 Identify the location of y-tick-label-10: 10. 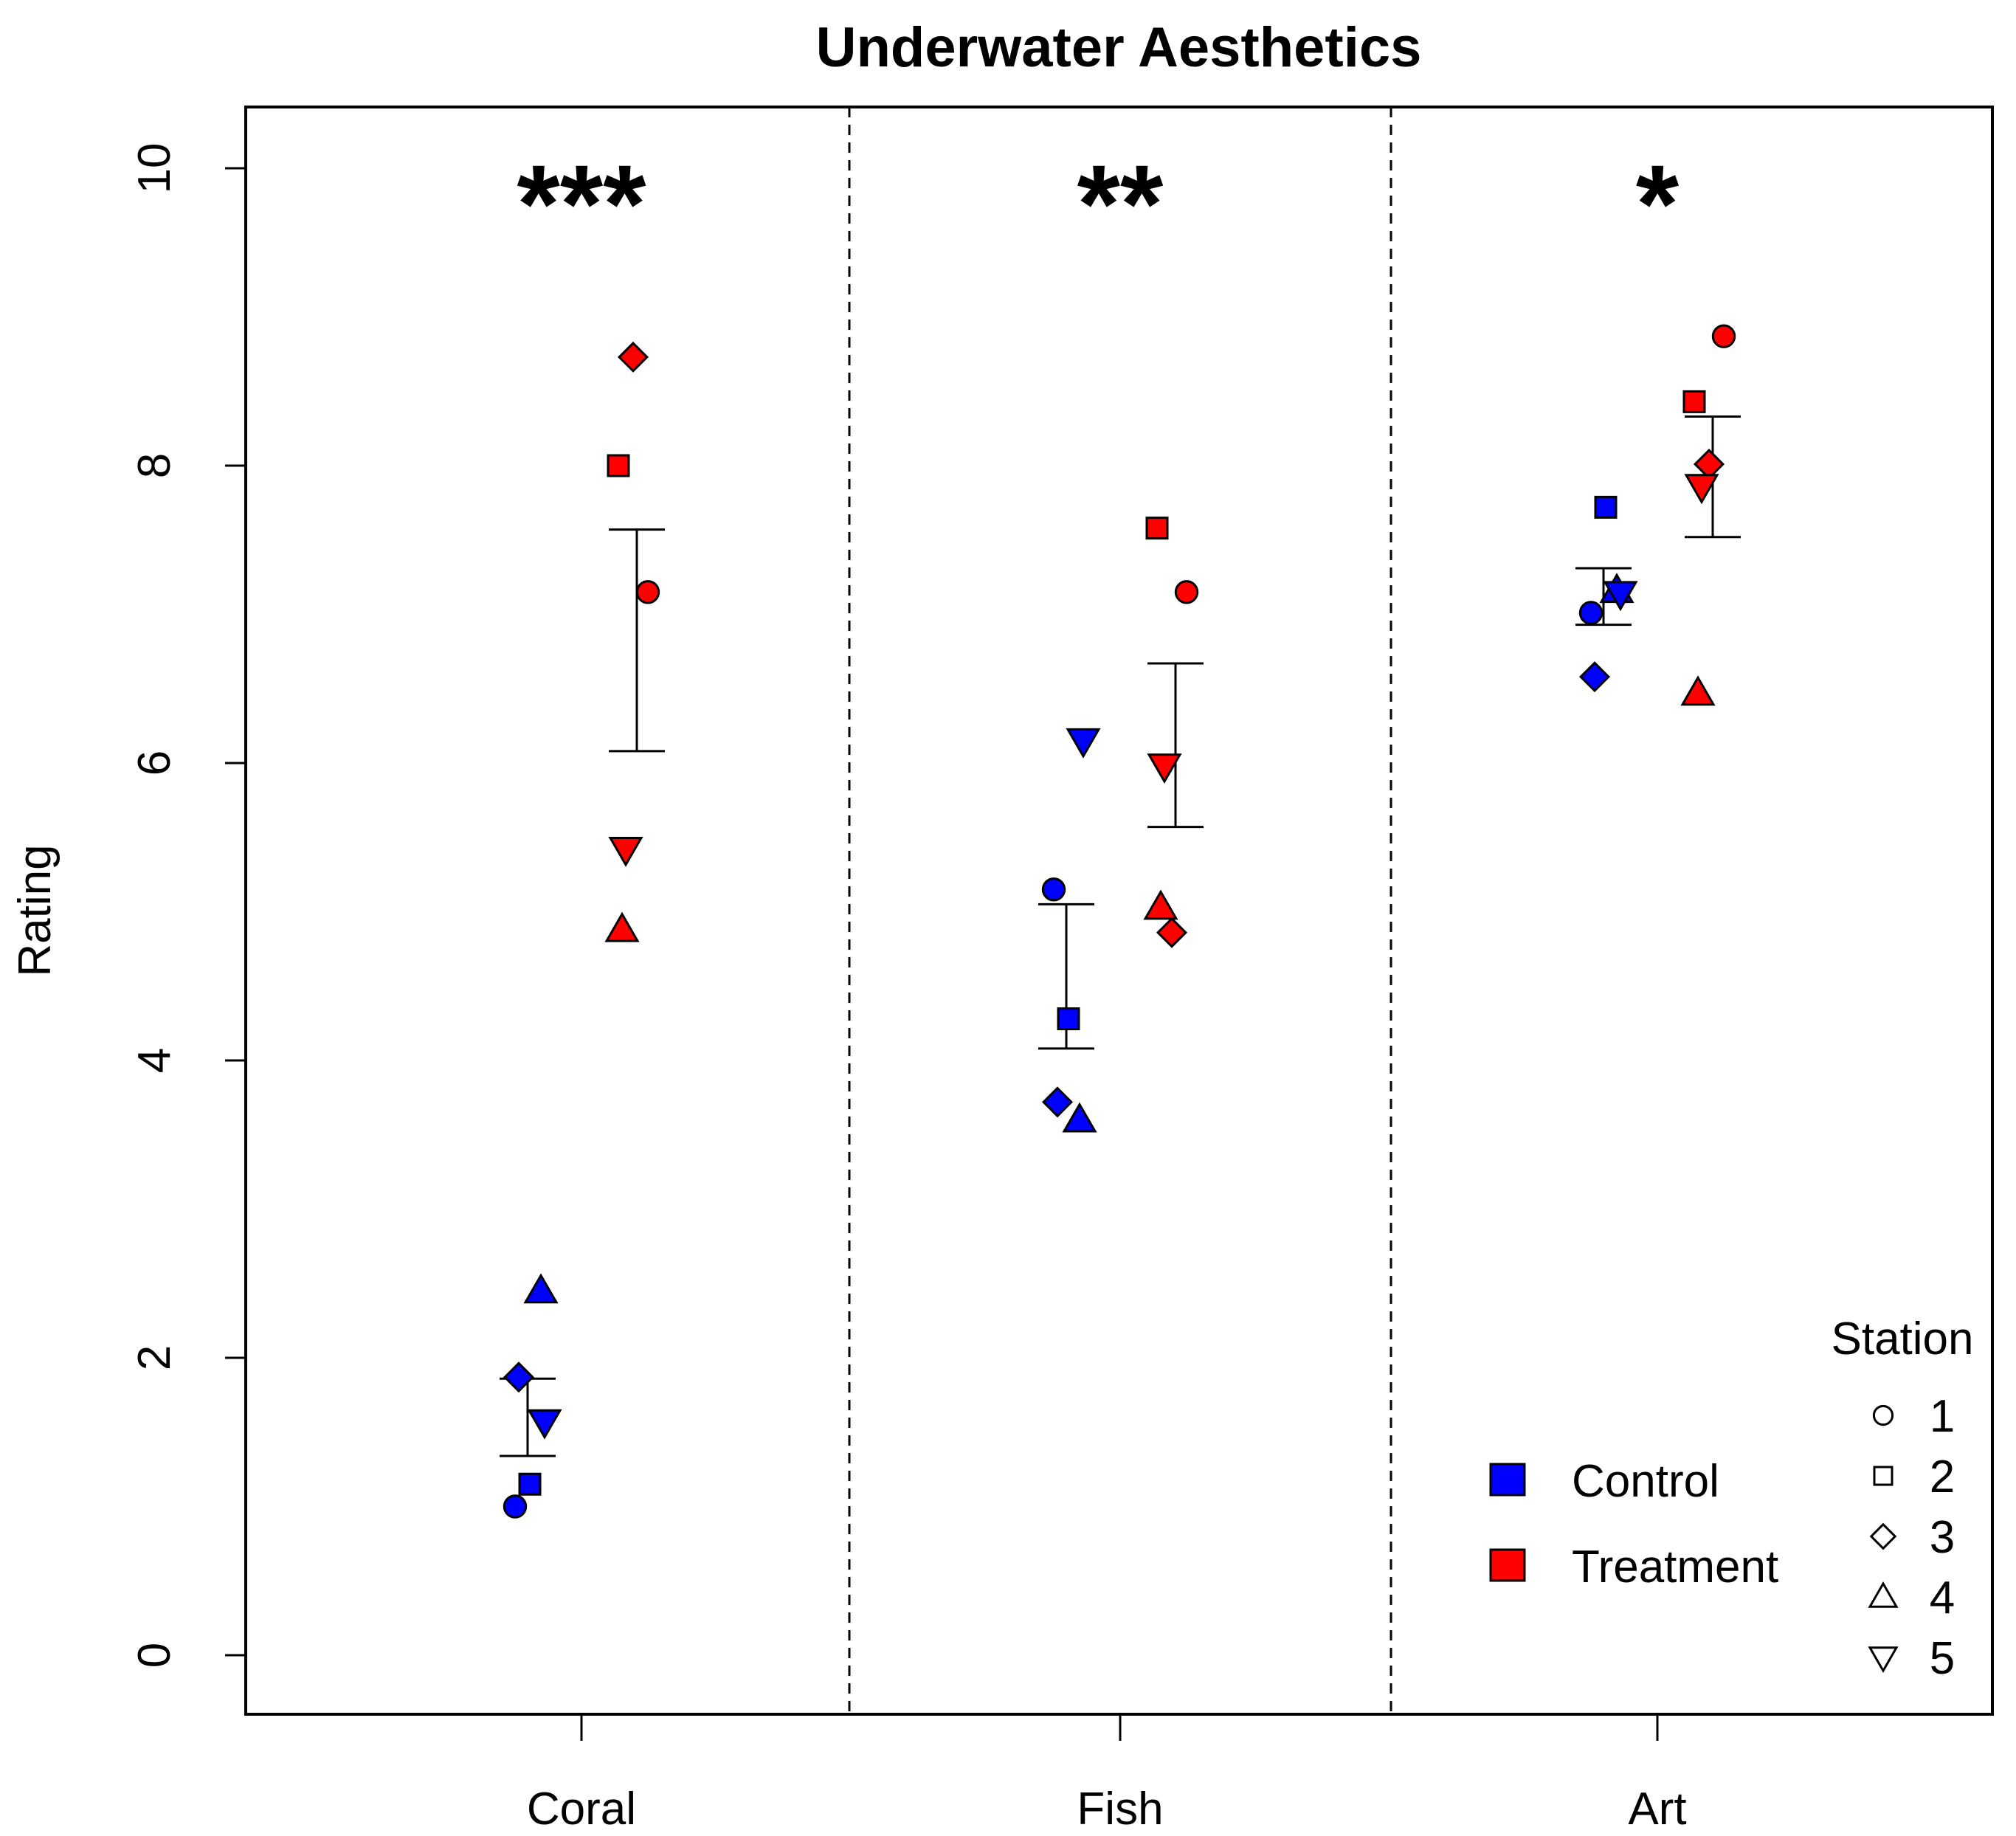
(155, 168).